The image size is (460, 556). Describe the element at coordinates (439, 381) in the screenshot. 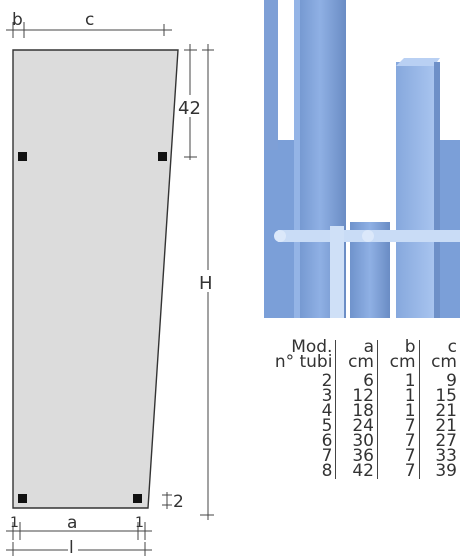

I see `cell-c: 9` at that location.